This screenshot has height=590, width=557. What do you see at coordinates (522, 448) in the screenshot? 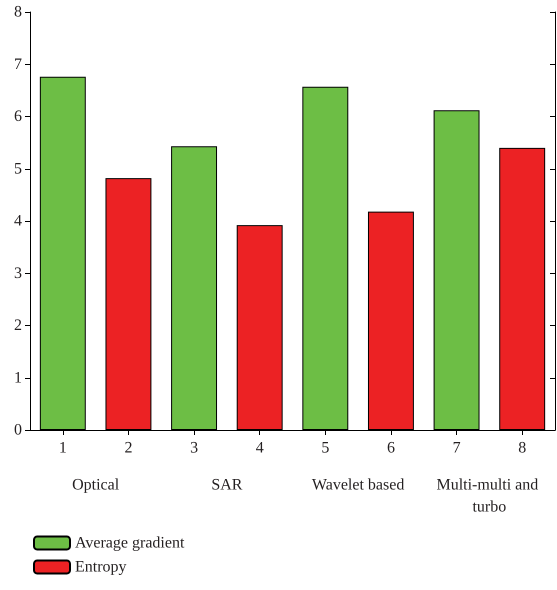
I see `x-tick-label: 8` at bounding box center [522, 448].